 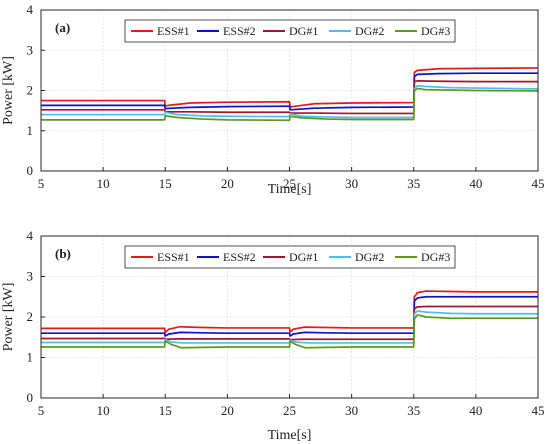 What do you see at coordinates (62, 27) in the screenshot?
I see `panel-label: (a)` at bounding box center [62, 27].